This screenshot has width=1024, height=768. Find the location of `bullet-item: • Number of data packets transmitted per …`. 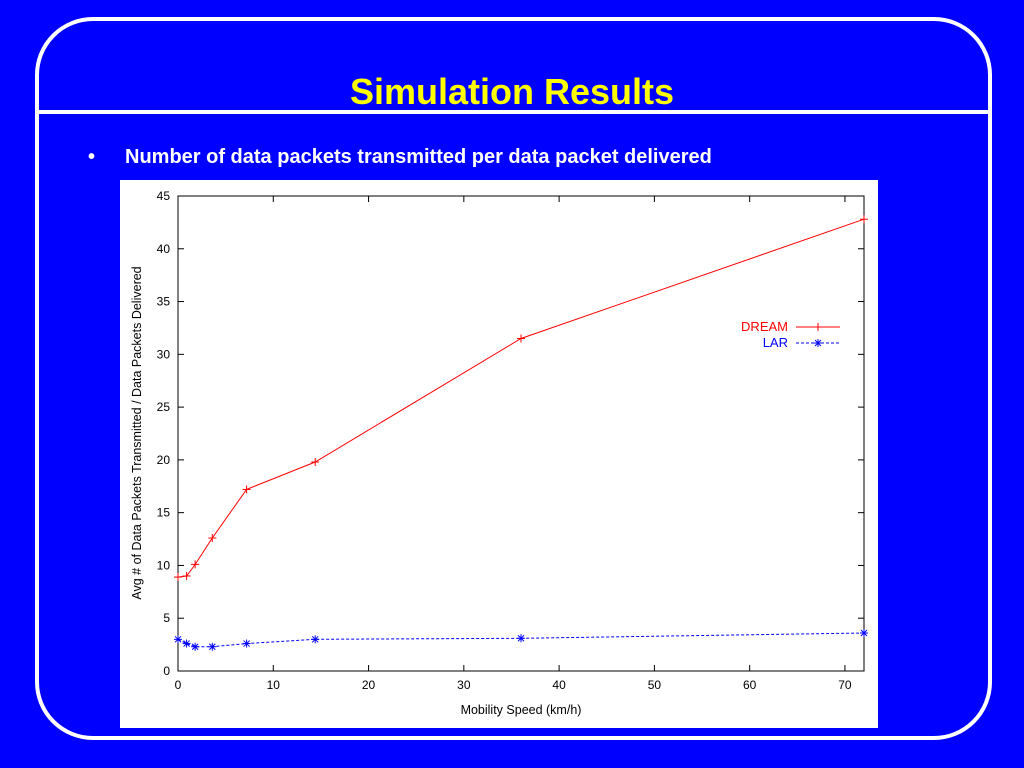

bullet-item: • Number of data packets transmitted per … is located at coordinates (400, 157).